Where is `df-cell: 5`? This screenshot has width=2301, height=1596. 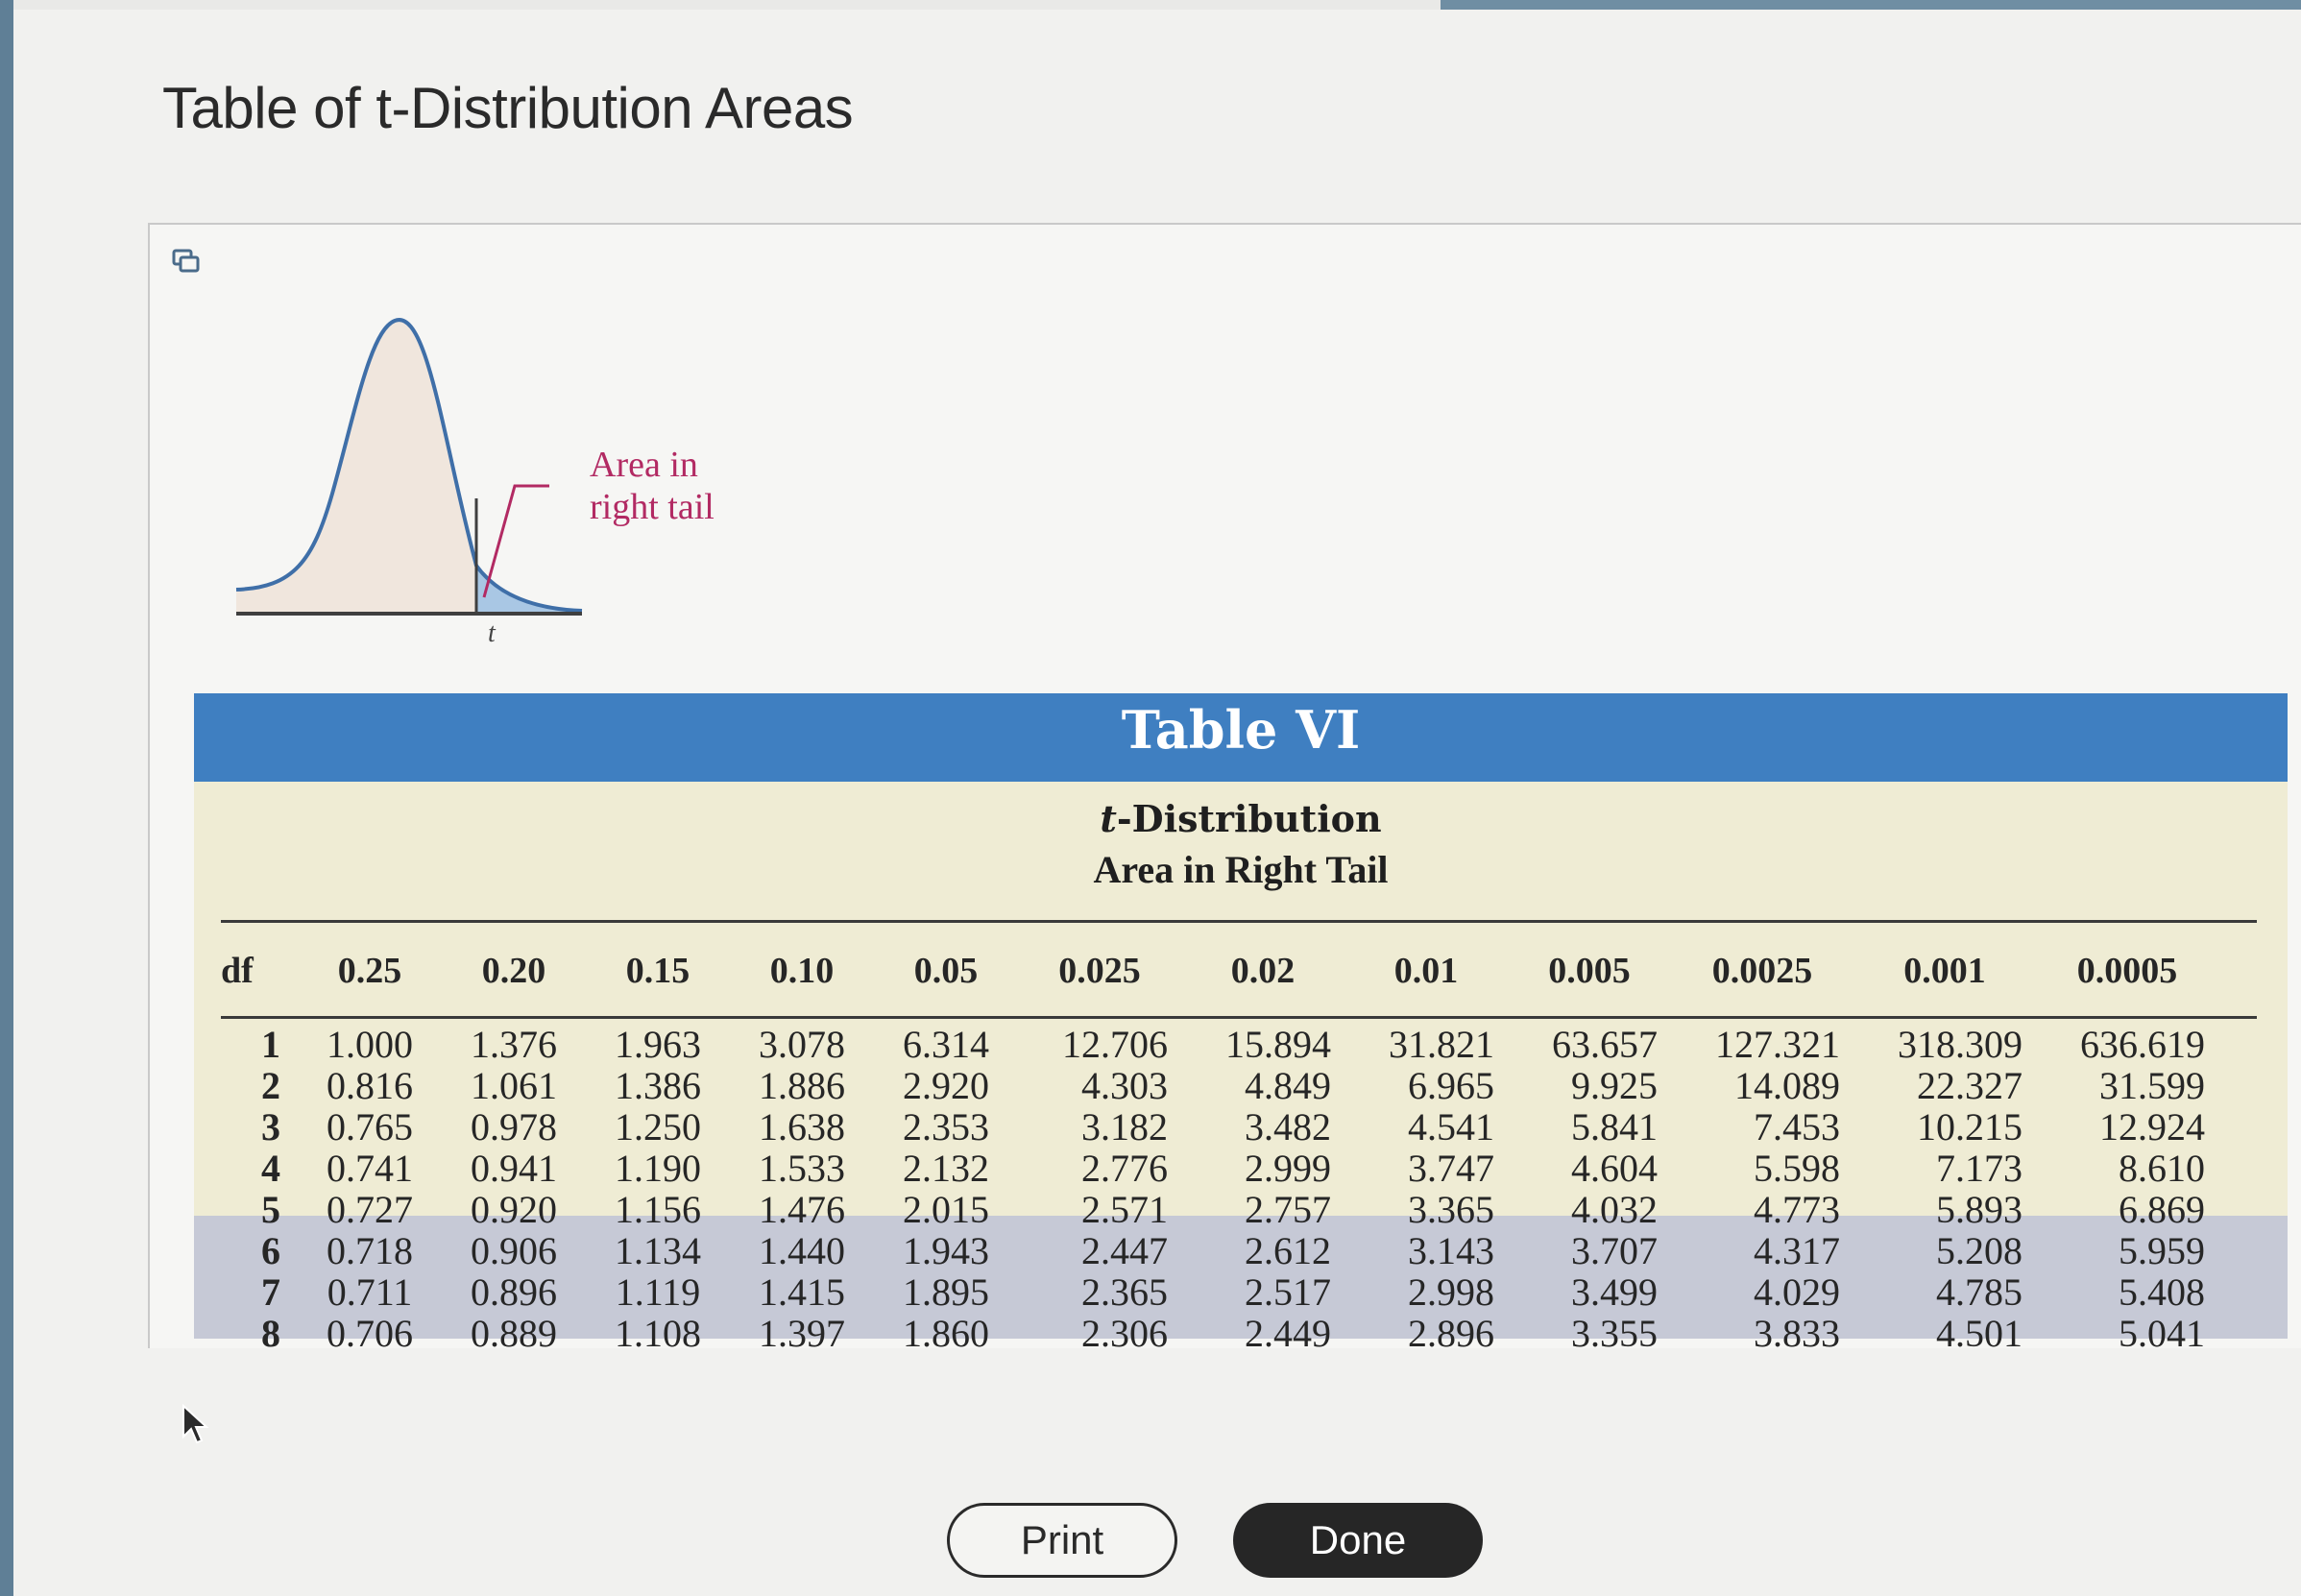 df-cell: 5 is located at coordinates (271, 1209).